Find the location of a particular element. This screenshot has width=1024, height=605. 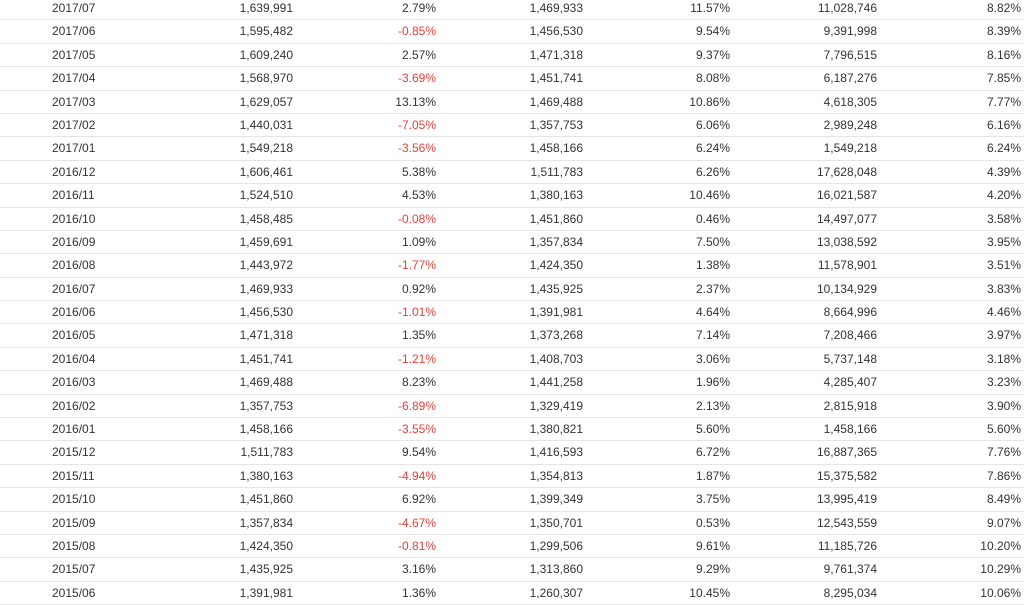

cumulative-change-cell: 3.90% is located at coordinates (1003, 405).